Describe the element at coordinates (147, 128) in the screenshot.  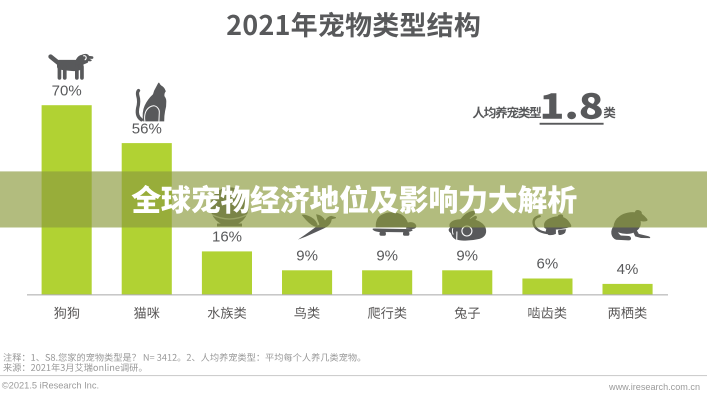
I see `svg-text: 56%` at that location.